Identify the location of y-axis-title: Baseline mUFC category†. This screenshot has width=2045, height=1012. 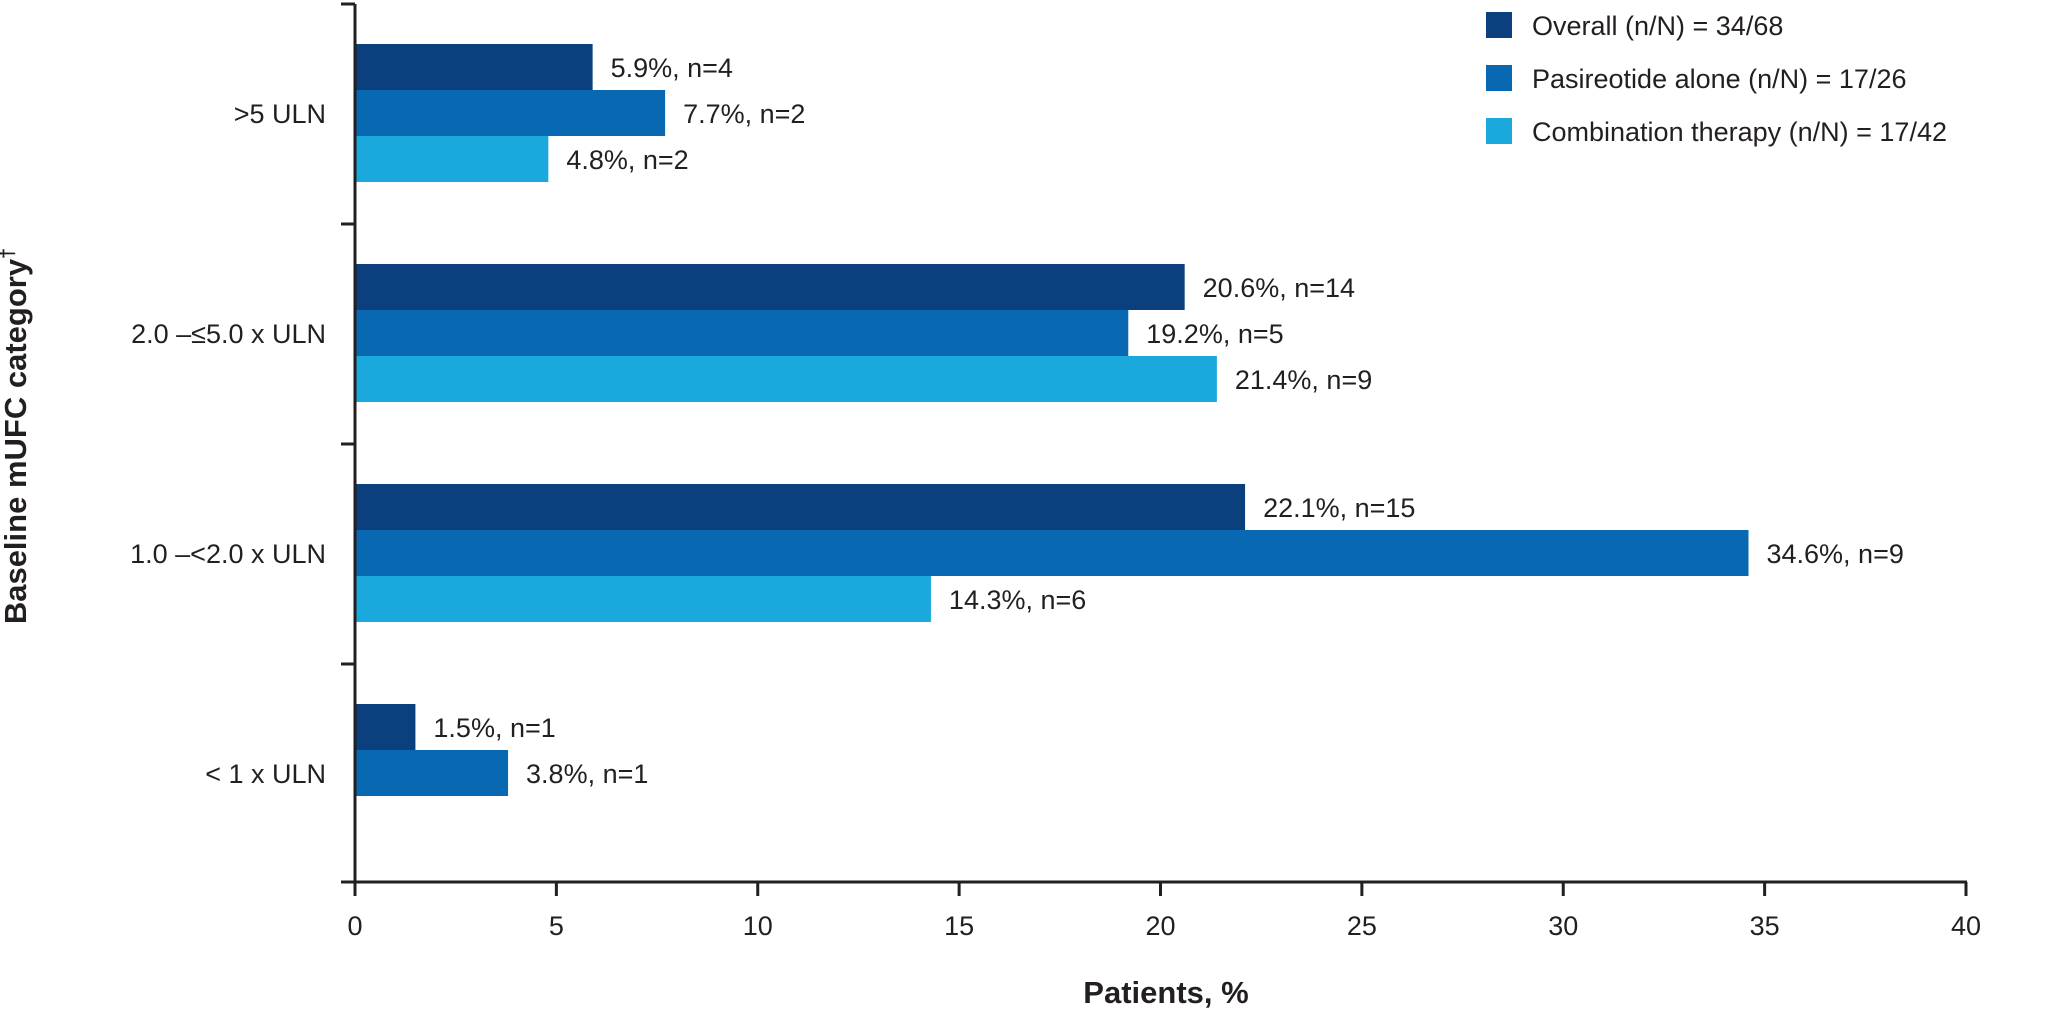
(16, 436).